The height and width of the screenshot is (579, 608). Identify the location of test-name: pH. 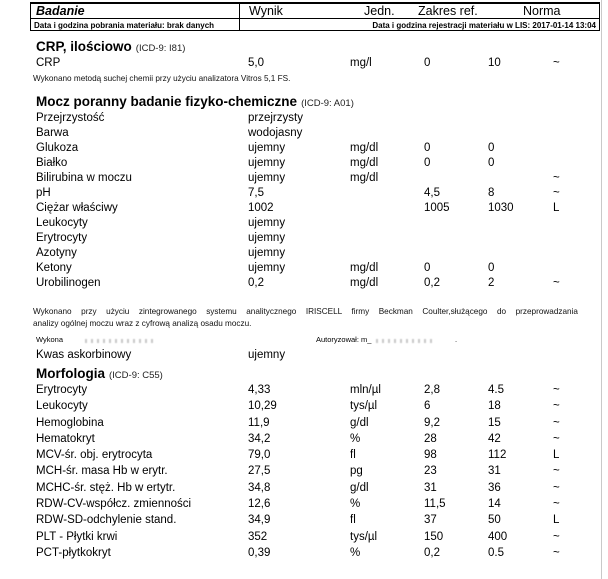
(43, 193).